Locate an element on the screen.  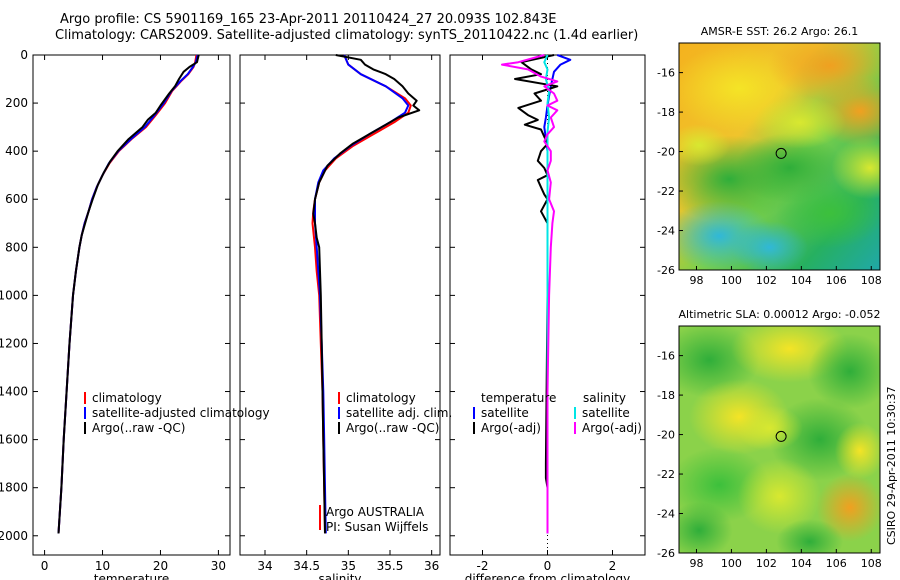
difference-xlabel: difference from climatology is located at coordinates (548, 576).